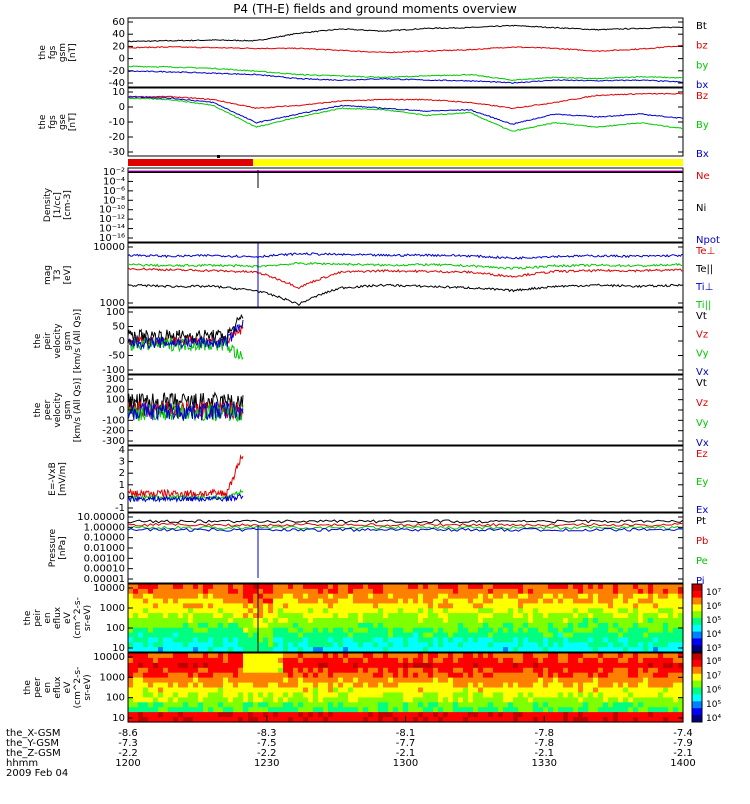 The height and width of the screenshot is (804, 750). What do you see at coordinates (88, 687) in the screenshot?
I see `y-axis-label: sr-eV)` at bounding box center [88, 687].